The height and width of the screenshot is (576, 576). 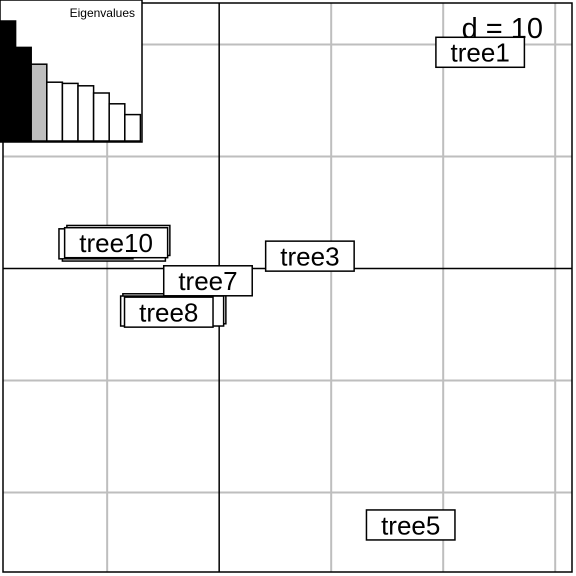 I want to click on point-label: tree5, so click(x=410, y=525).